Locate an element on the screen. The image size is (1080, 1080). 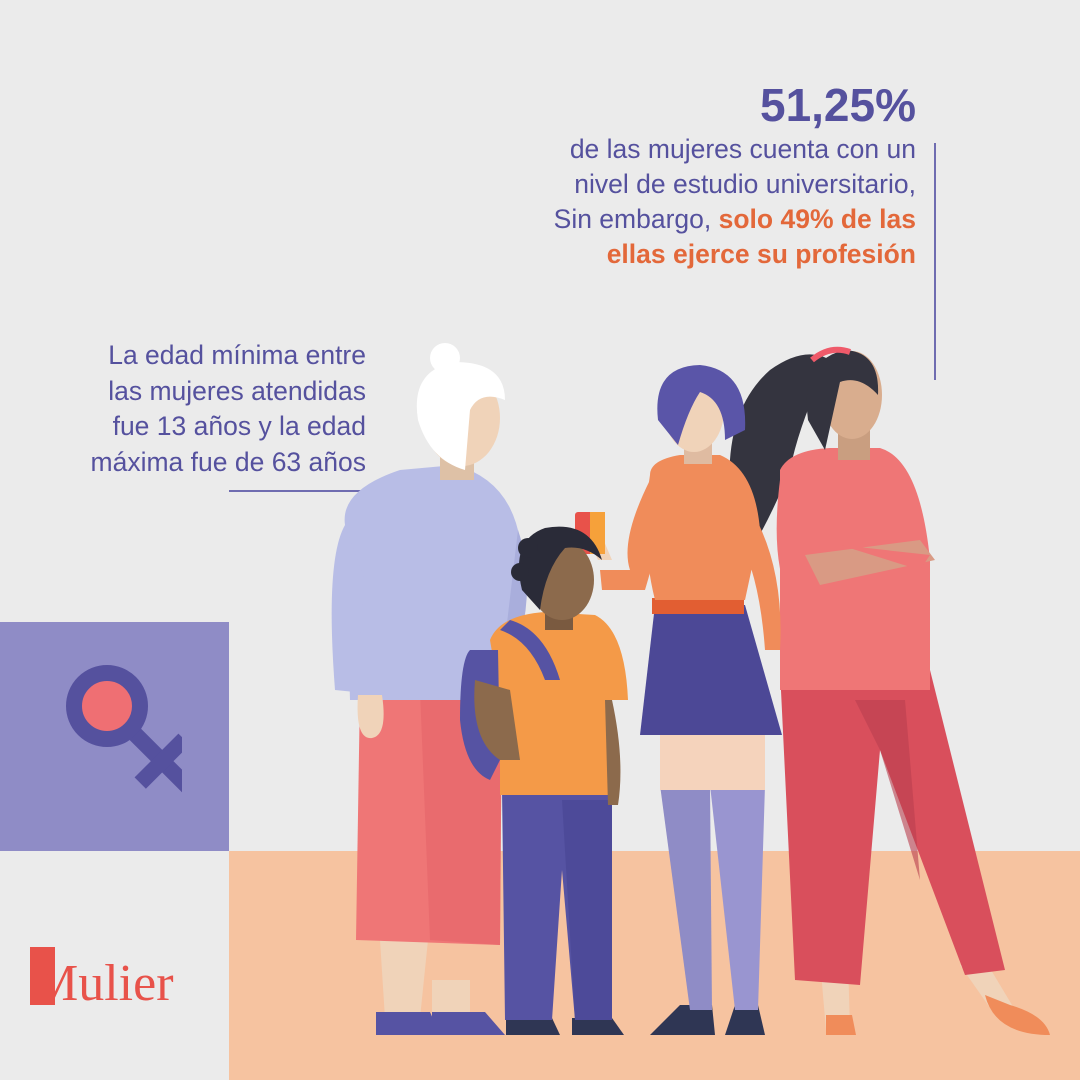
mulier-logo: Mulier is located at coordinates (102, 978).